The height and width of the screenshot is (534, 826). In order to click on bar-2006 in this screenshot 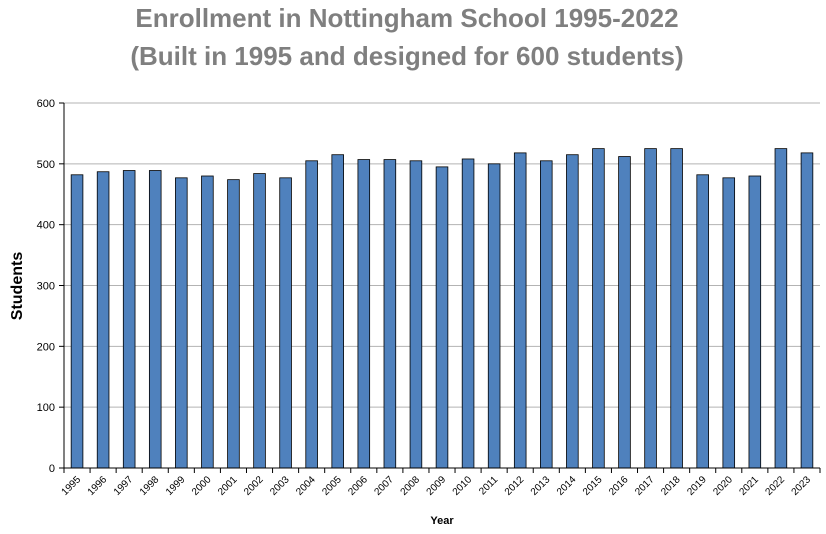, I will do `click(364, 314)`.